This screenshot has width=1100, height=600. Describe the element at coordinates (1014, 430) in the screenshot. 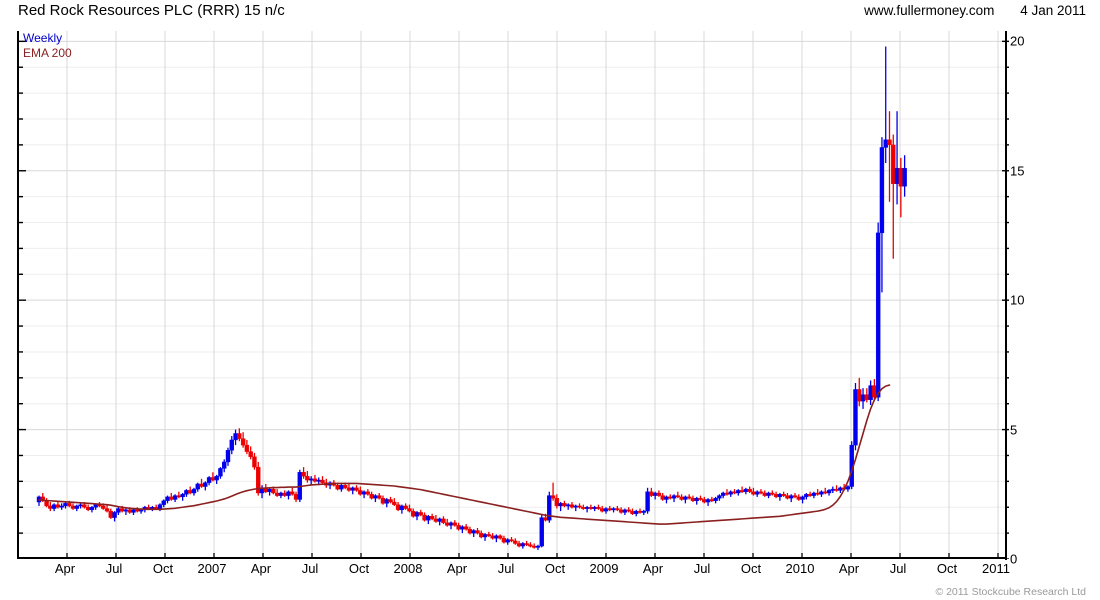

I see `y-axis-tick-label: 5` at that location.